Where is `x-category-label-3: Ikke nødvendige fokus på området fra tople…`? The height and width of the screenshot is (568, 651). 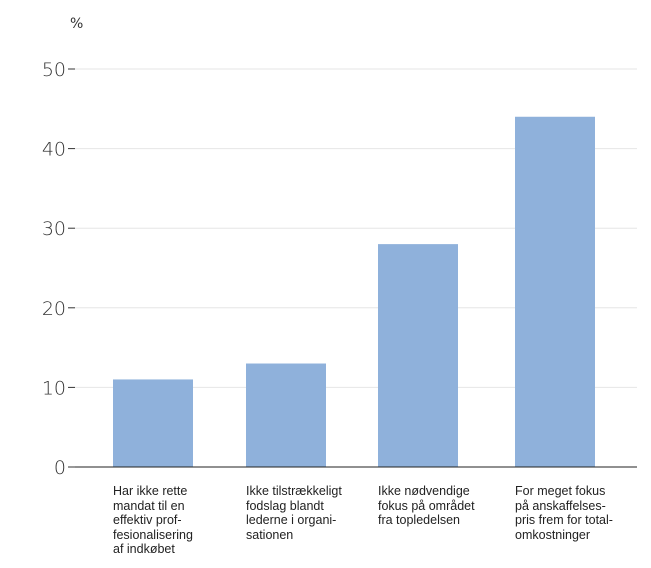 x-category-label-3: Ikke nødvendige fokus på området fra tople… is located at coordinates (433, 506).